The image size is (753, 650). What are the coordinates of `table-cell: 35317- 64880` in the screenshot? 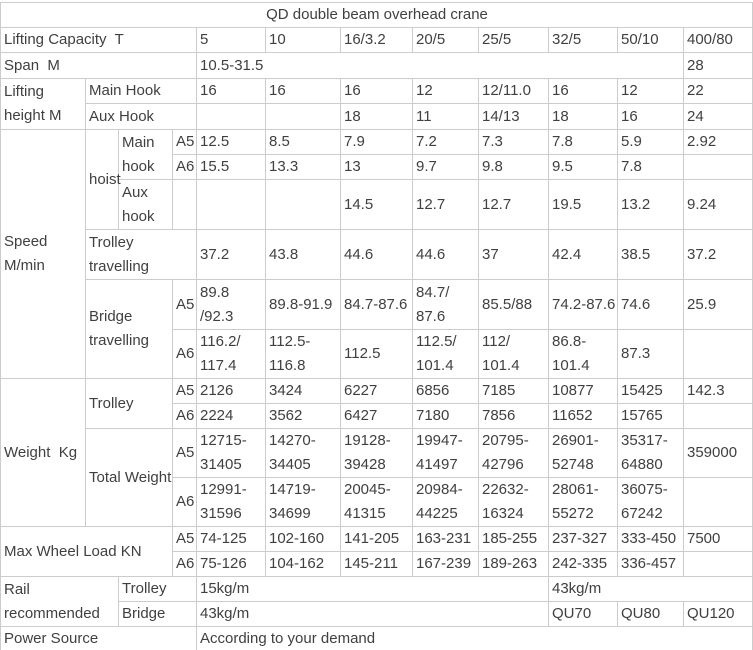 It's located at (650, 453).